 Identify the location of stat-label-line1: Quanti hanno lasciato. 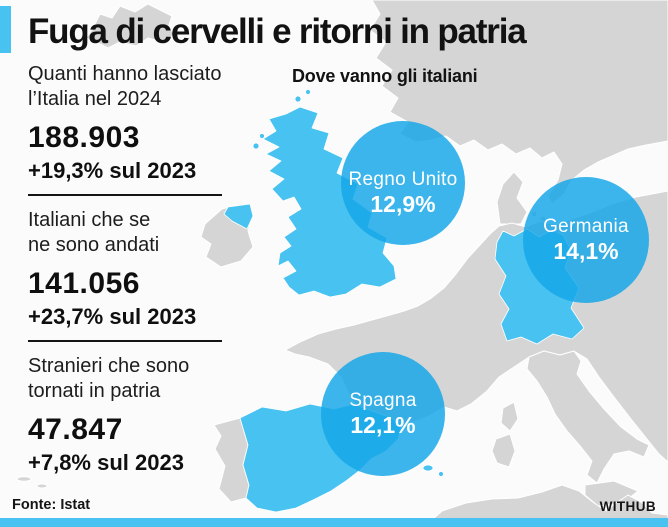
(125, 74).